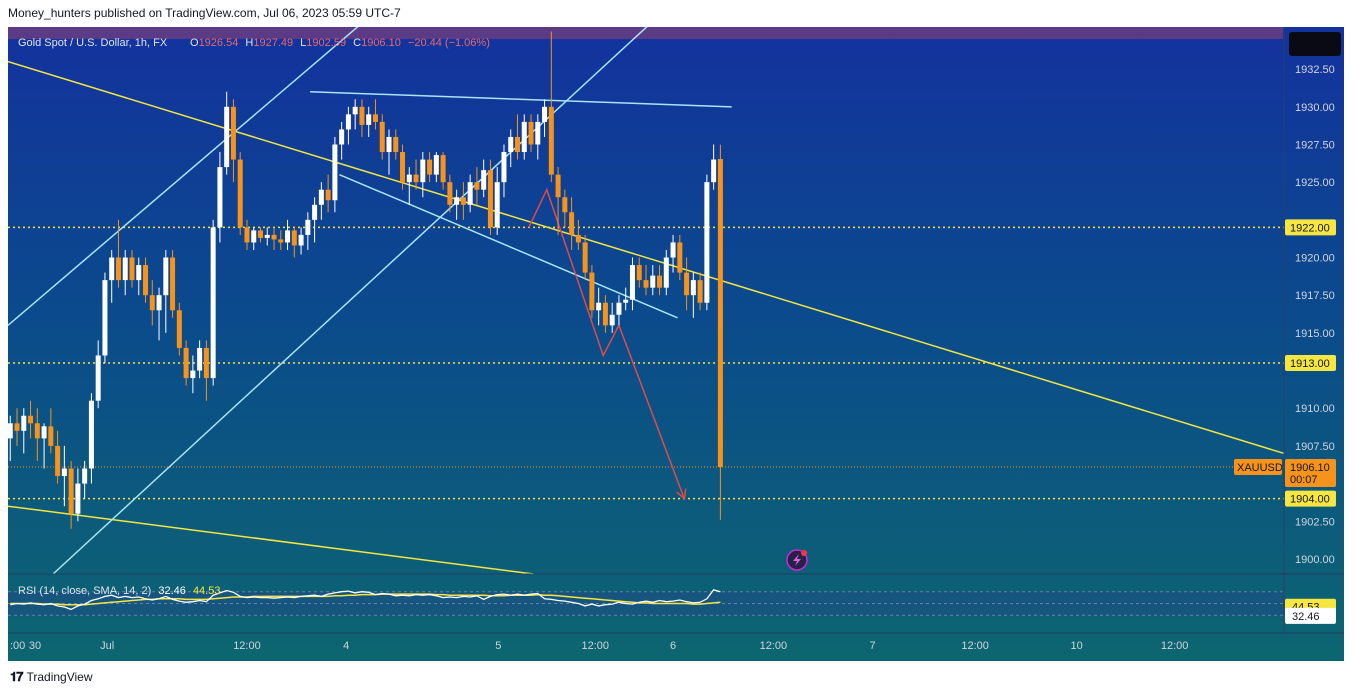 This screenshot has width=1355, height=695. Describe the element at coordinates (194, 43) in the screenshot. I see `legend-o-label: O` at that location.